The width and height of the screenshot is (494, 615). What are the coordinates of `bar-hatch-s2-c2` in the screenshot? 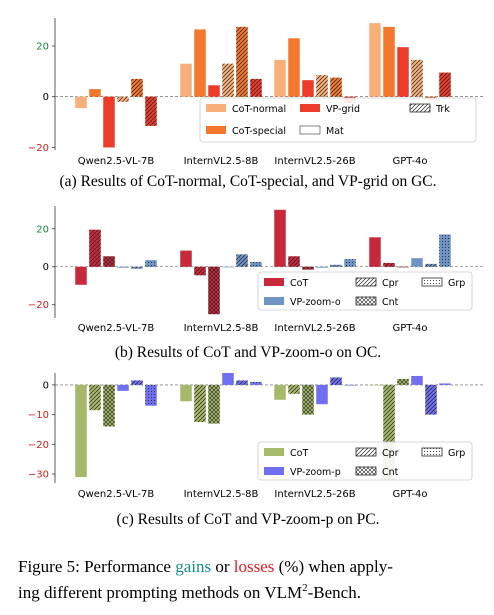 It's located at (200, 403).